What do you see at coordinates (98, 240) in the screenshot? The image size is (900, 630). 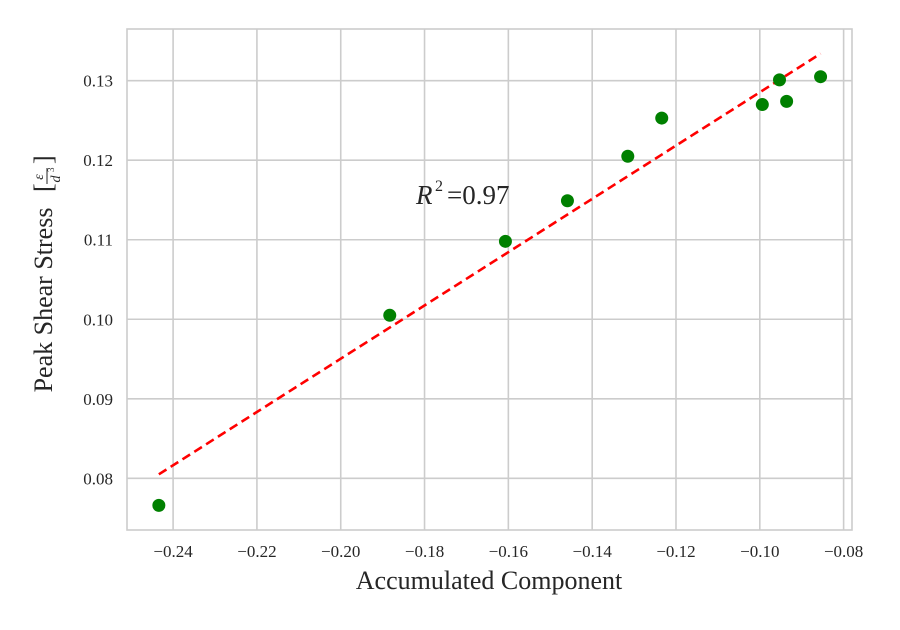 I see `y-tick-label: 0.11` at bounding box center [98, 240].